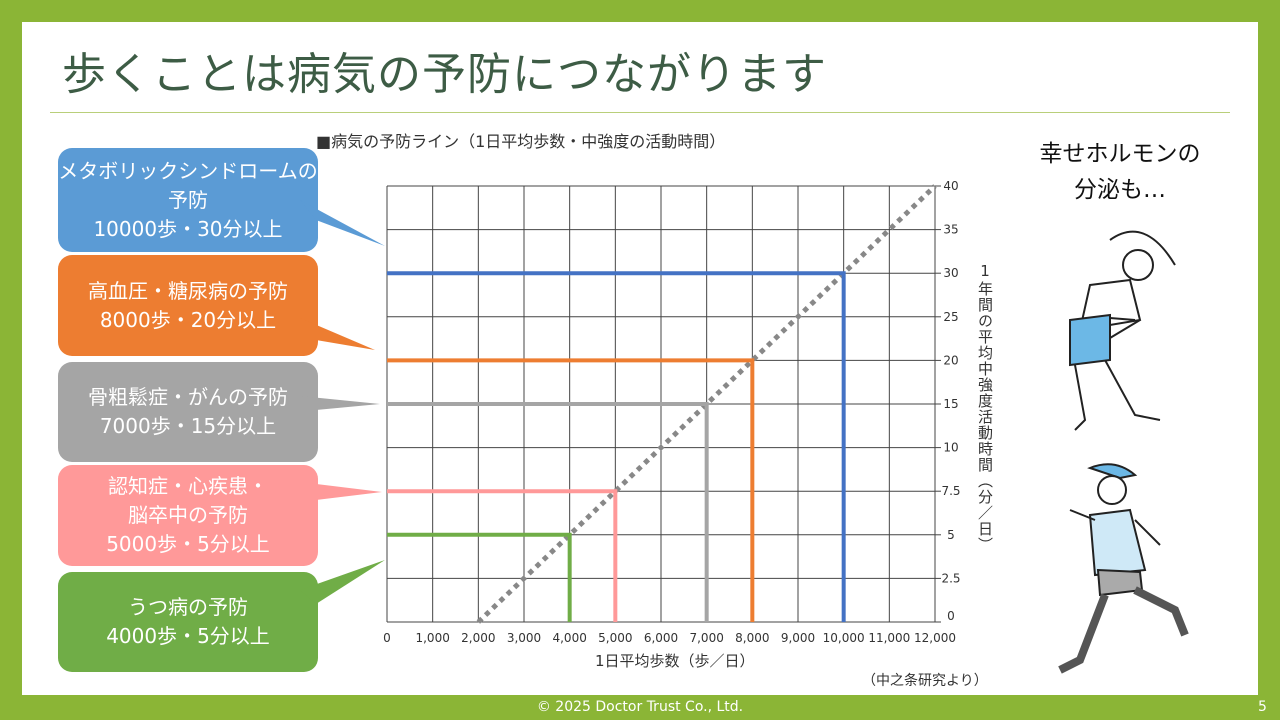  Describe the element at coordinates (524, 638) in the screenshot. I see `x-tick-label: 3,000` at that location.